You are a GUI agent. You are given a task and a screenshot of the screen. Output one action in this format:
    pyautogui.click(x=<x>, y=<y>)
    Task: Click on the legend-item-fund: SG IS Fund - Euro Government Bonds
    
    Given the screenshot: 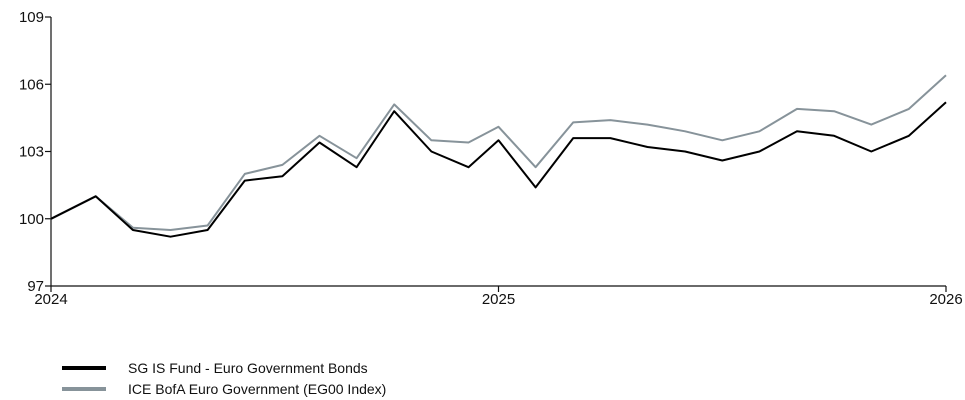 What is the action you would take?
    pyautogui.click(x=224, y=367)
    